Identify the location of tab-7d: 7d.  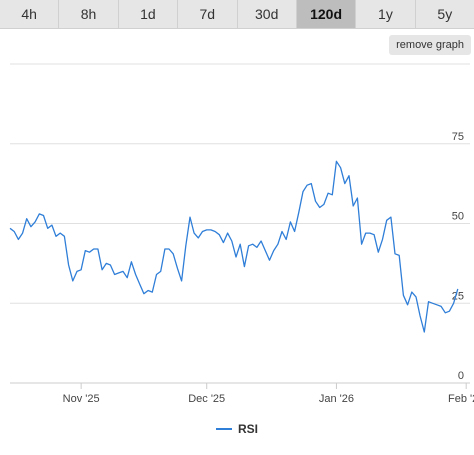
(208, 14).